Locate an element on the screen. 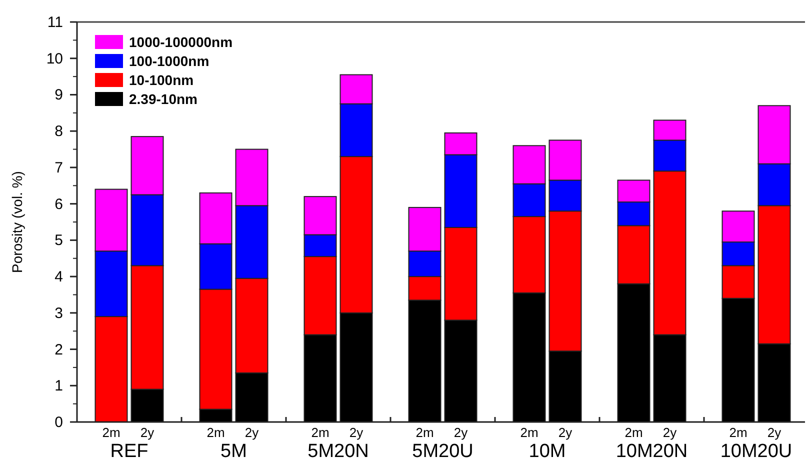 This screenshot has height=462, width=807. y-tick-label: 11 is located at coordinates (55, 22).